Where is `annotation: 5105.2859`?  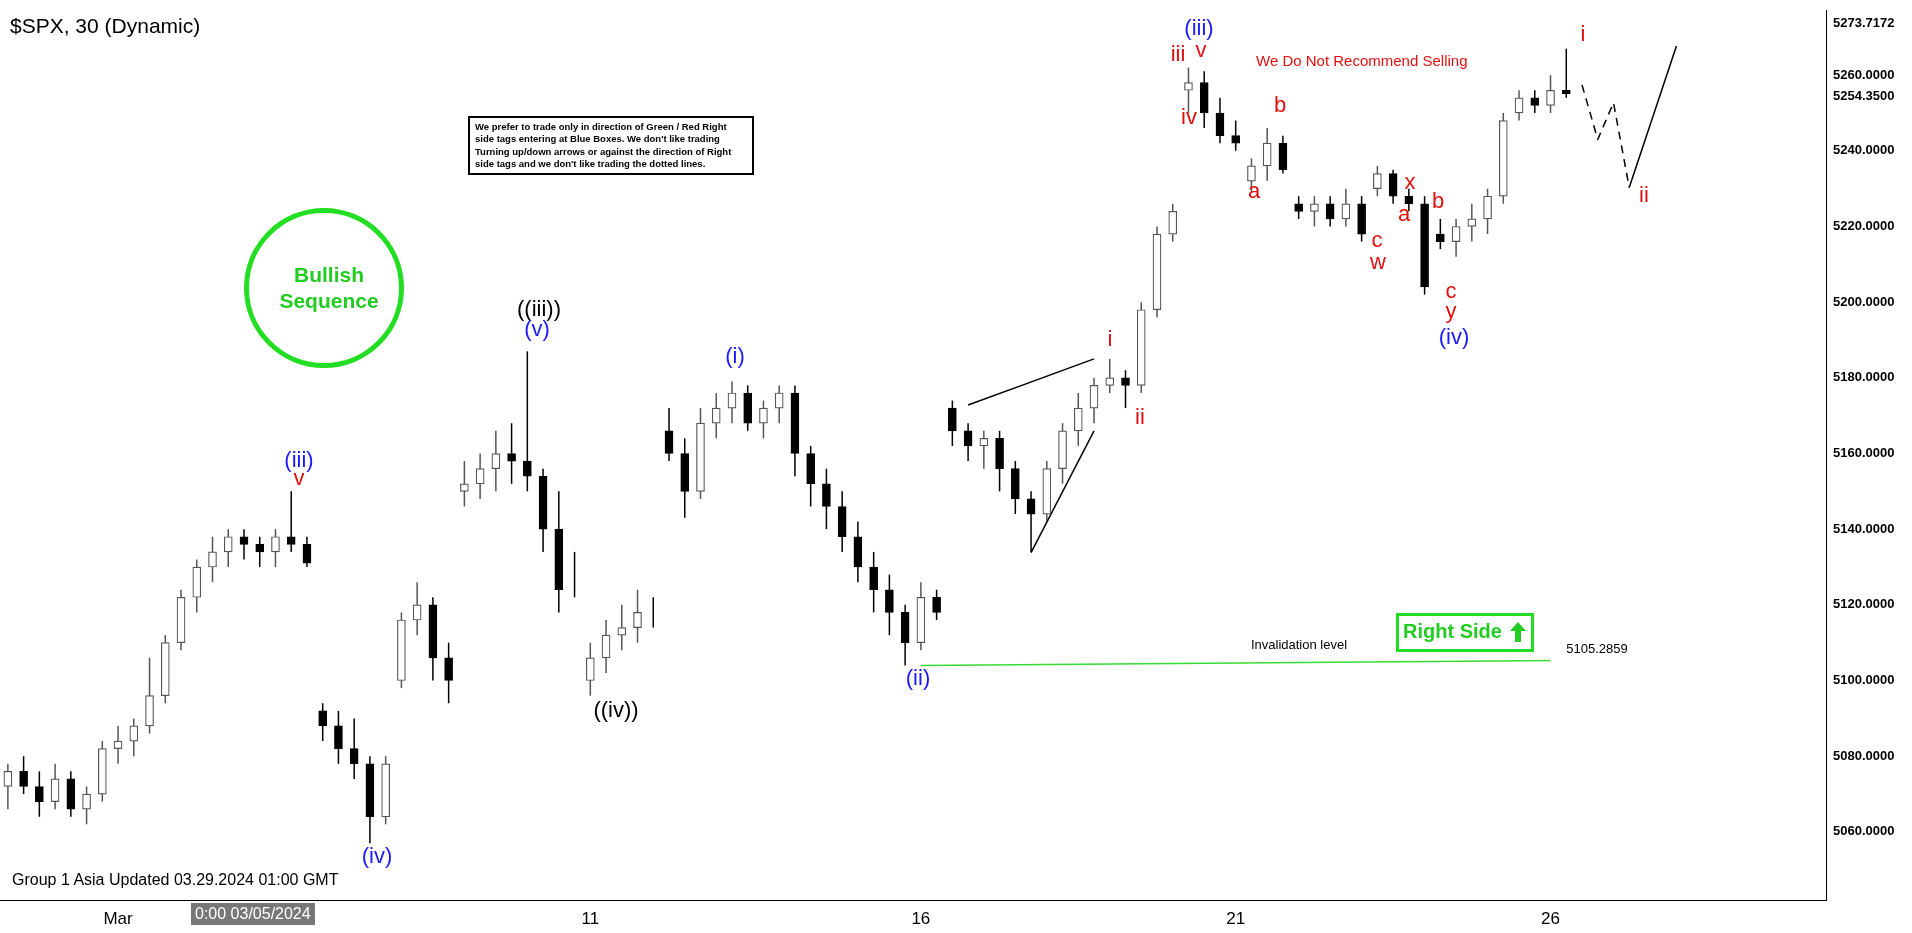 annotation: 5105.2859 is located at coordinates (1597, 648).